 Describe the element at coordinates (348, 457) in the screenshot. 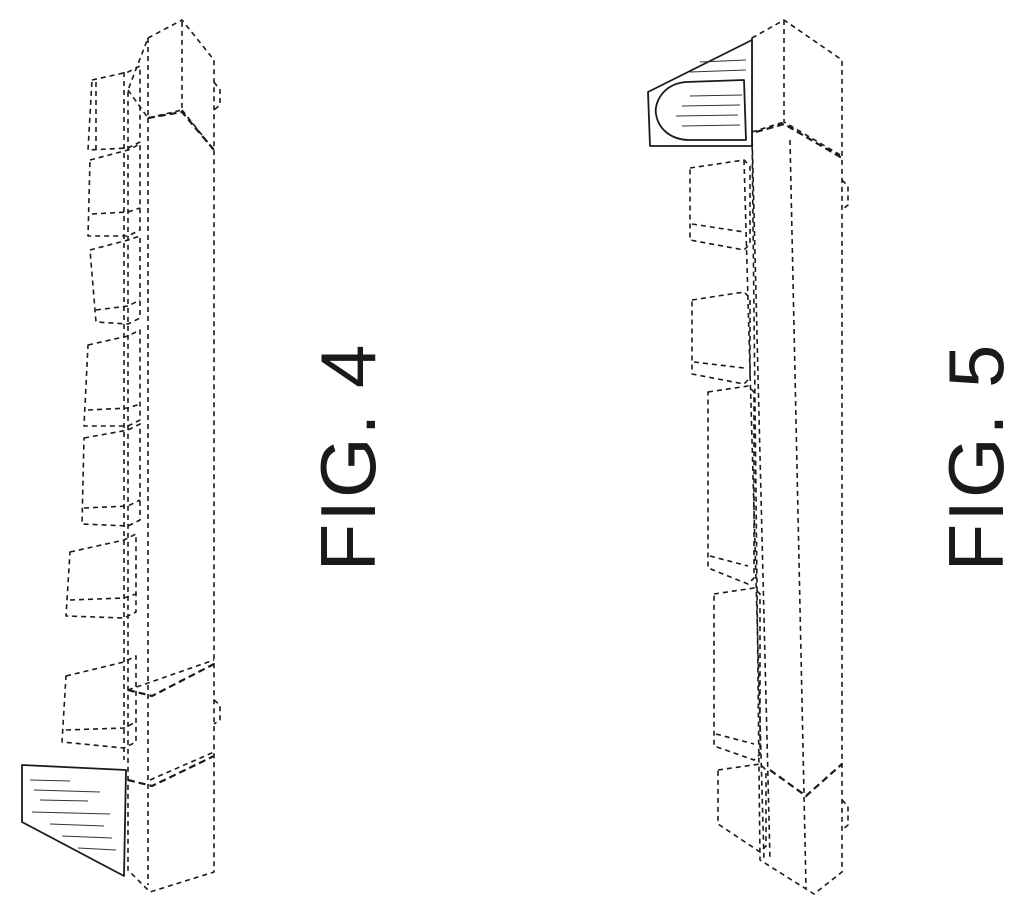

I see `fig-4-label: FIG. 4` at that location.